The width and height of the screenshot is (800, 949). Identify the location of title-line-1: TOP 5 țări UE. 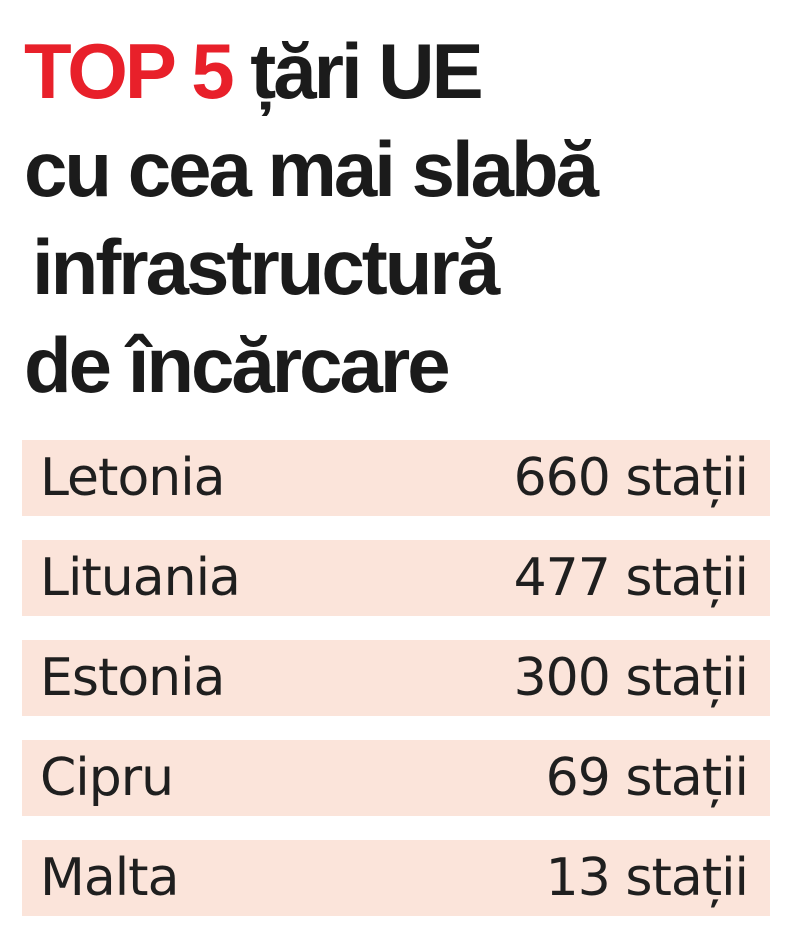
(404, 71).